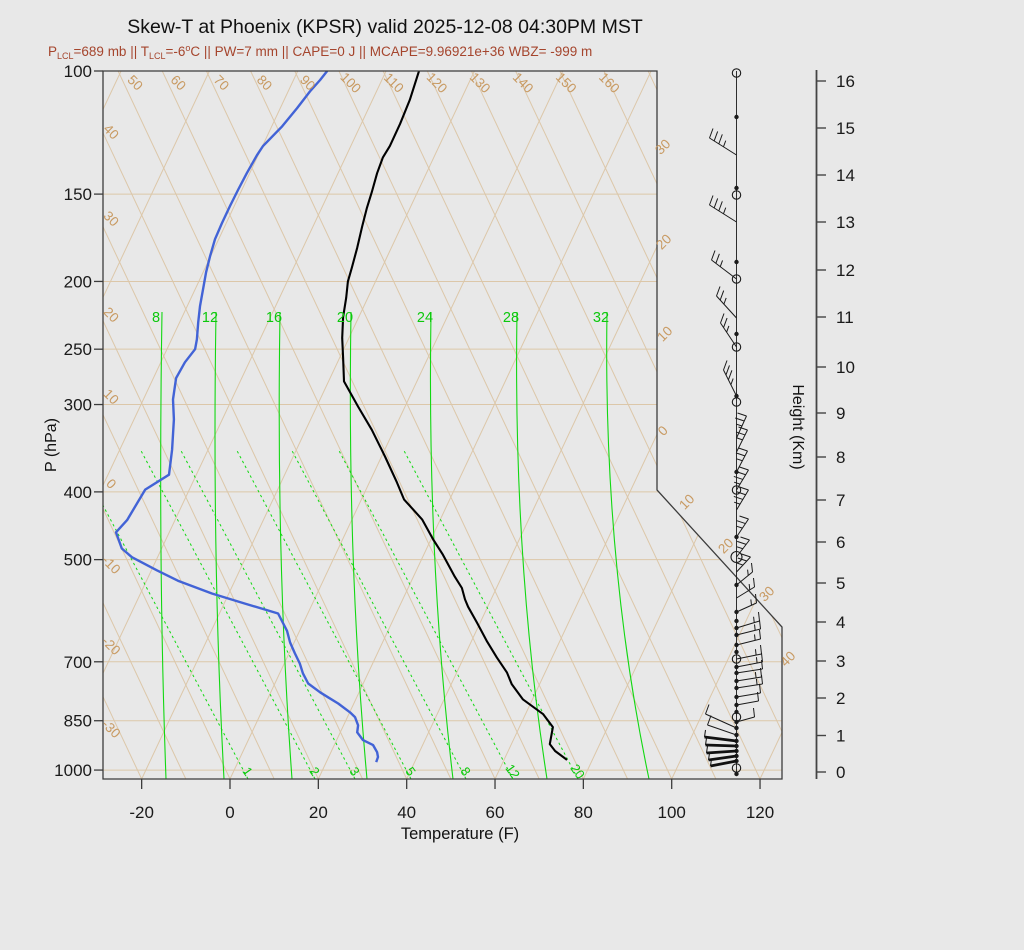 Image resolution: width=1024 pixels, height=950 pixels. I want to click on temperature-tick-label: 100, so click(672, 812).